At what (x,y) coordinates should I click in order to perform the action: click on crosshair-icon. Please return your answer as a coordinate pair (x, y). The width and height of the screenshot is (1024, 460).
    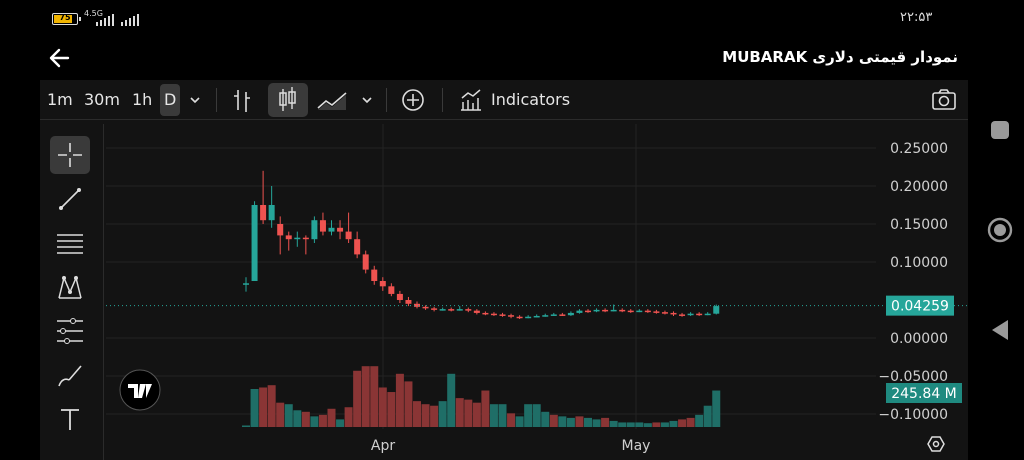
    Looking at the image, I should click on (70, 155).